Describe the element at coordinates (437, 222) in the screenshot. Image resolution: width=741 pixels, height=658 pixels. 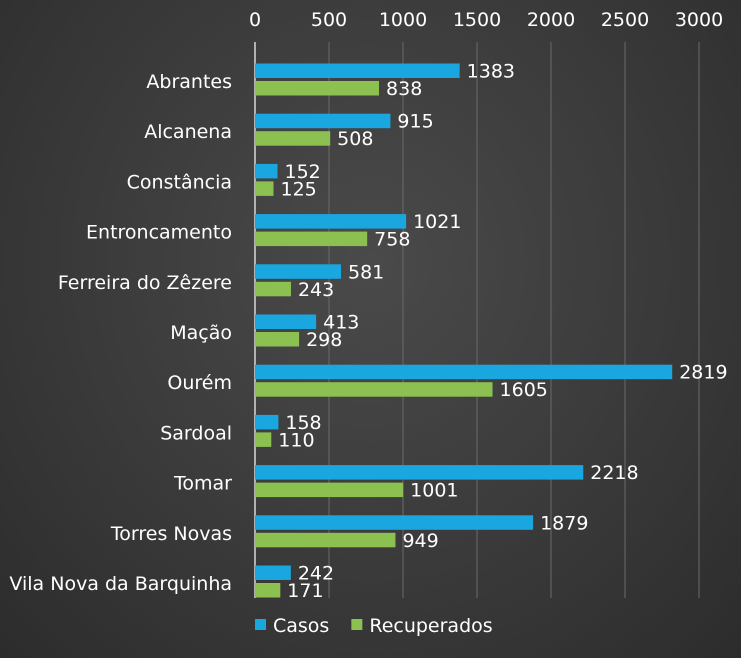
I see `data-label: 1021` at that location.